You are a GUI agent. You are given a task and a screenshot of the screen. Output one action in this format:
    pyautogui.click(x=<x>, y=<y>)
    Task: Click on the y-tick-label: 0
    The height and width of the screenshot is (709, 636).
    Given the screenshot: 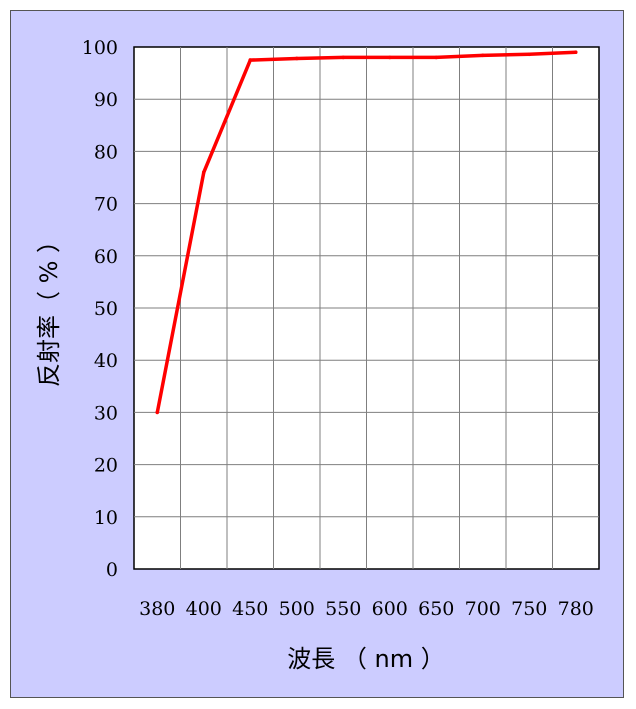 What is the action you would take?
    pyautogui.click(x=112, y=570)
    